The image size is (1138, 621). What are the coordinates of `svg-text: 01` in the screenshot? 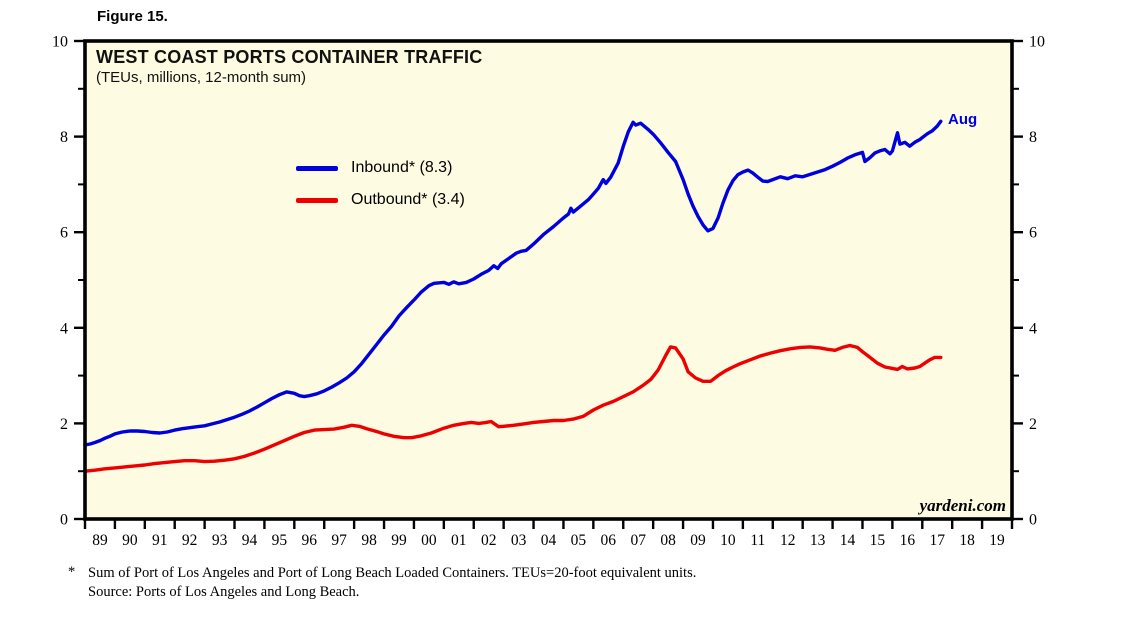 It's located at (459, 540).